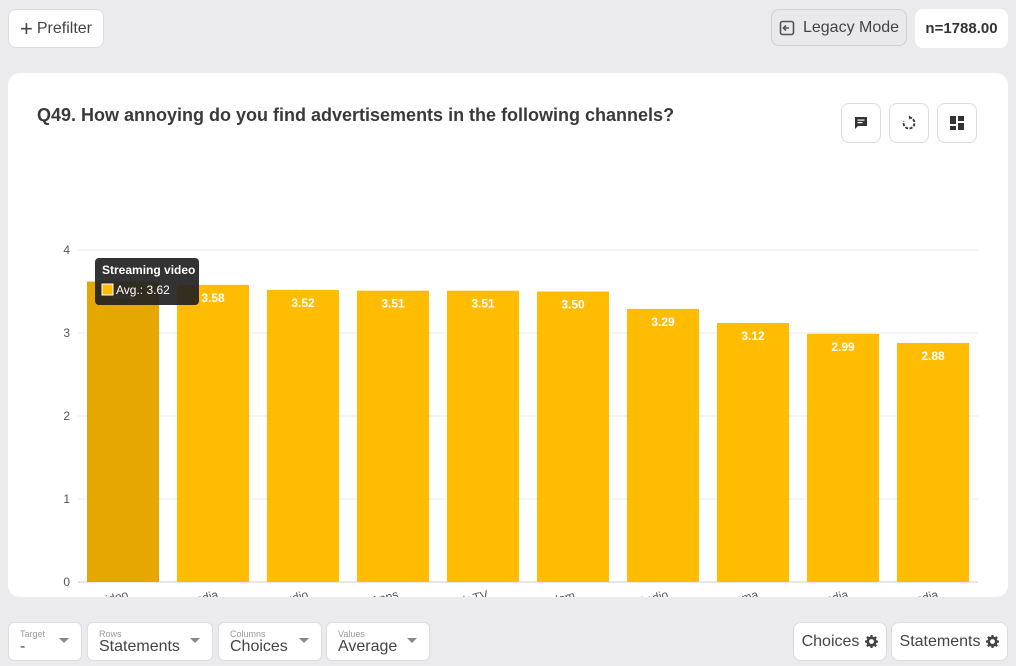 The width and height of the screenshot is (1016, 666). What do you see at coordinates (351, 634) in the screenshot?
I see `values-label: Values` at bounding box center [351, 634].